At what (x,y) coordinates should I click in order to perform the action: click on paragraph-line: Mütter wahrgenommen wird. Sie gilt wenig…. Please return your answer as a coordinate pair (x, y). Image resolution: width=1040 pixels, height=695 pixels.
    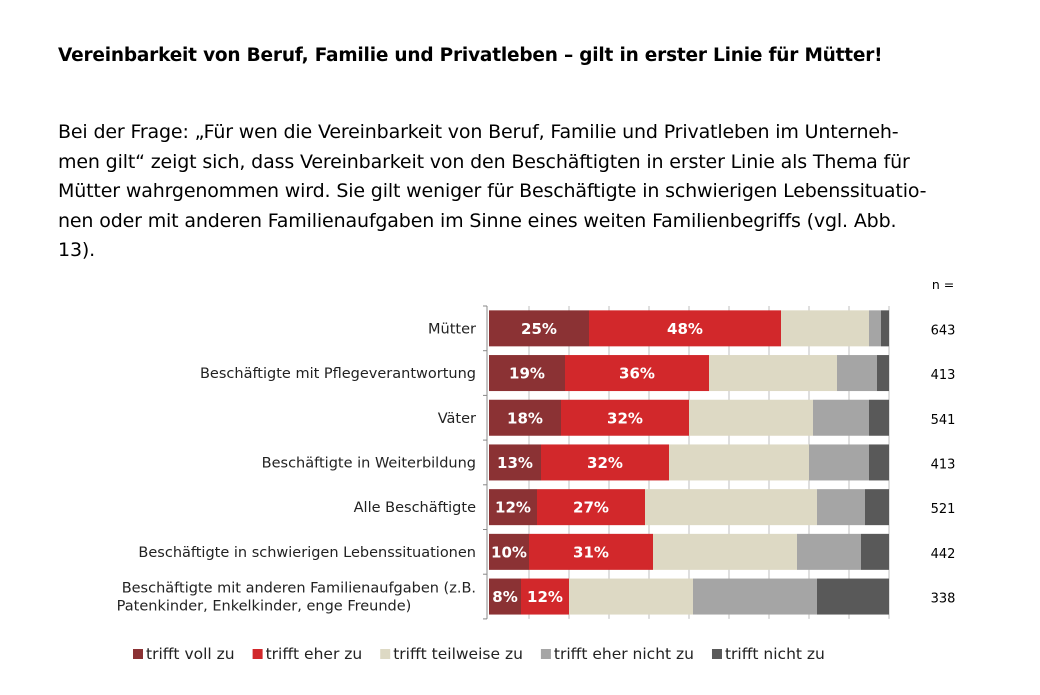
    Looking at the image, I should click on (492, 191).